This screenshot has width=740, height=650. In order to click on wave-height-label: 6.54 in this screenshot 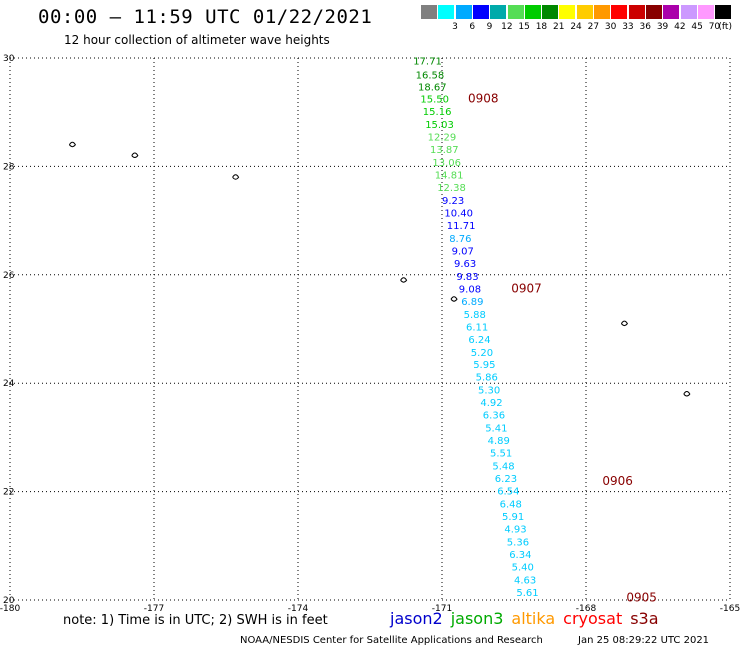, I will do `click(508, 492)`.